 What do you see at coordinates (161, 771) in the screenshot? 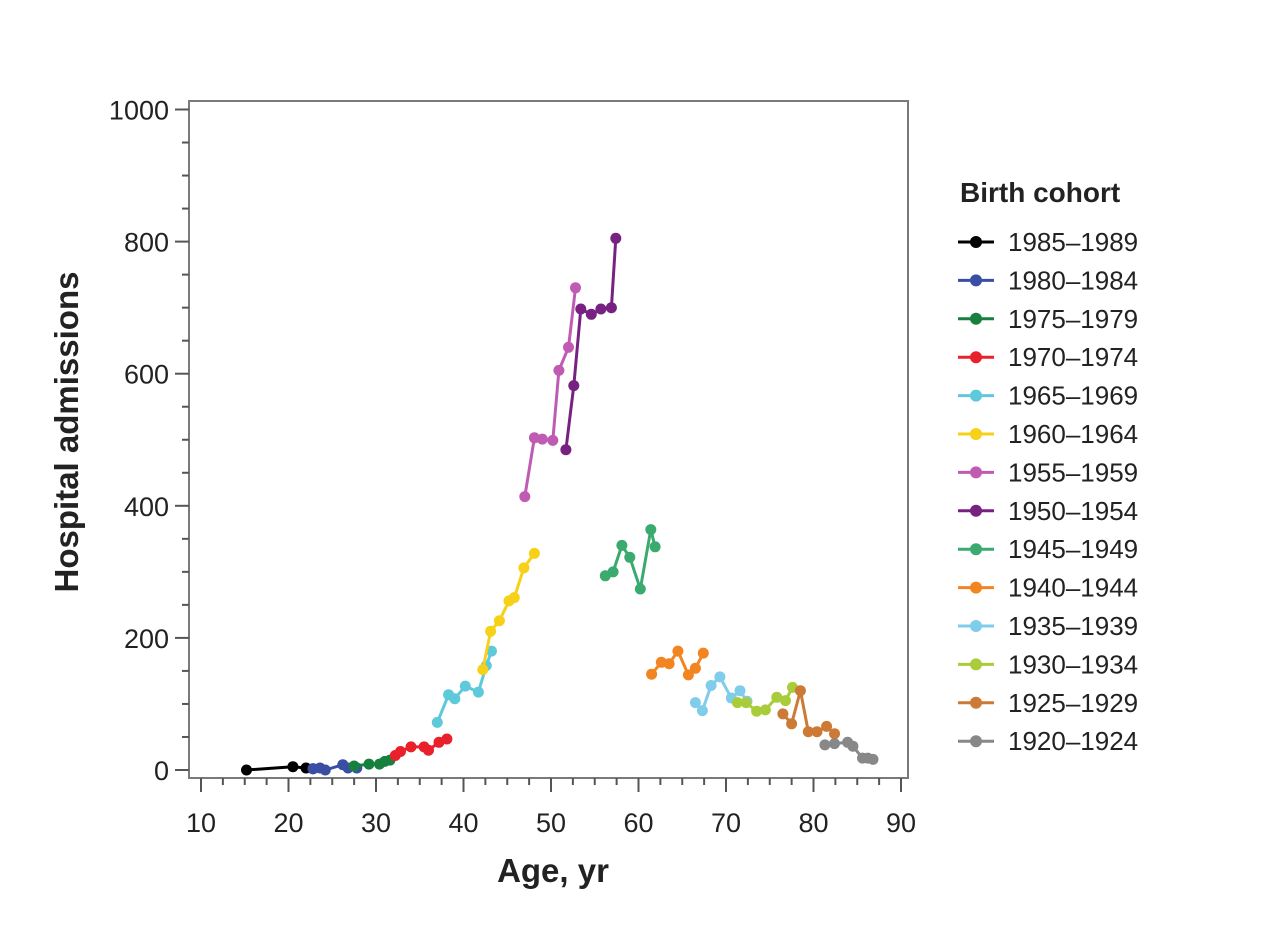
I see `y-tick-label: 0` at bounding box center [161, 771].